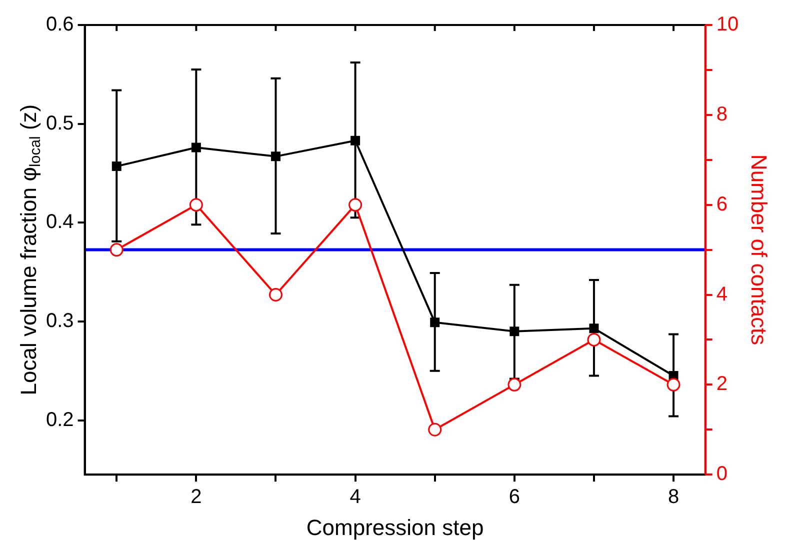 This screenshot has height=556, width=787. What do you see at coordinates (30, 250) in the screenshot?
I see `y-axis-title: Local volume fraction φlocal (z)` at bounding box center [30, 250].